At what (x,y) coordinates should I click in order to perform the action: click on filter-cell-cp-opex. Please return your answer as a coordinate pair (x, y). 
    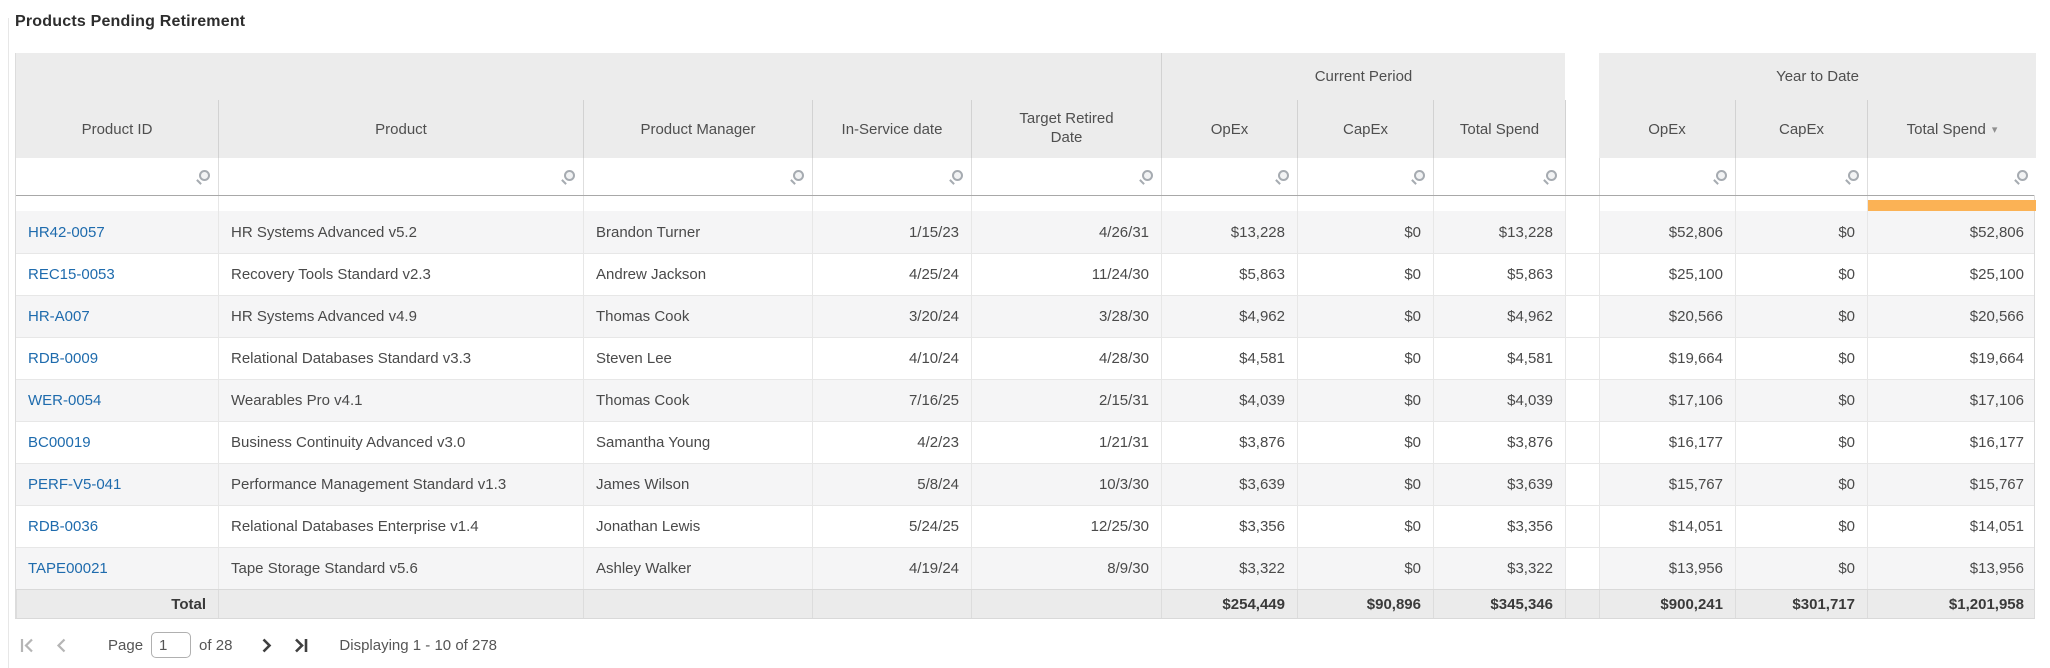
    Looking at the image, I should click on (1229, 176).